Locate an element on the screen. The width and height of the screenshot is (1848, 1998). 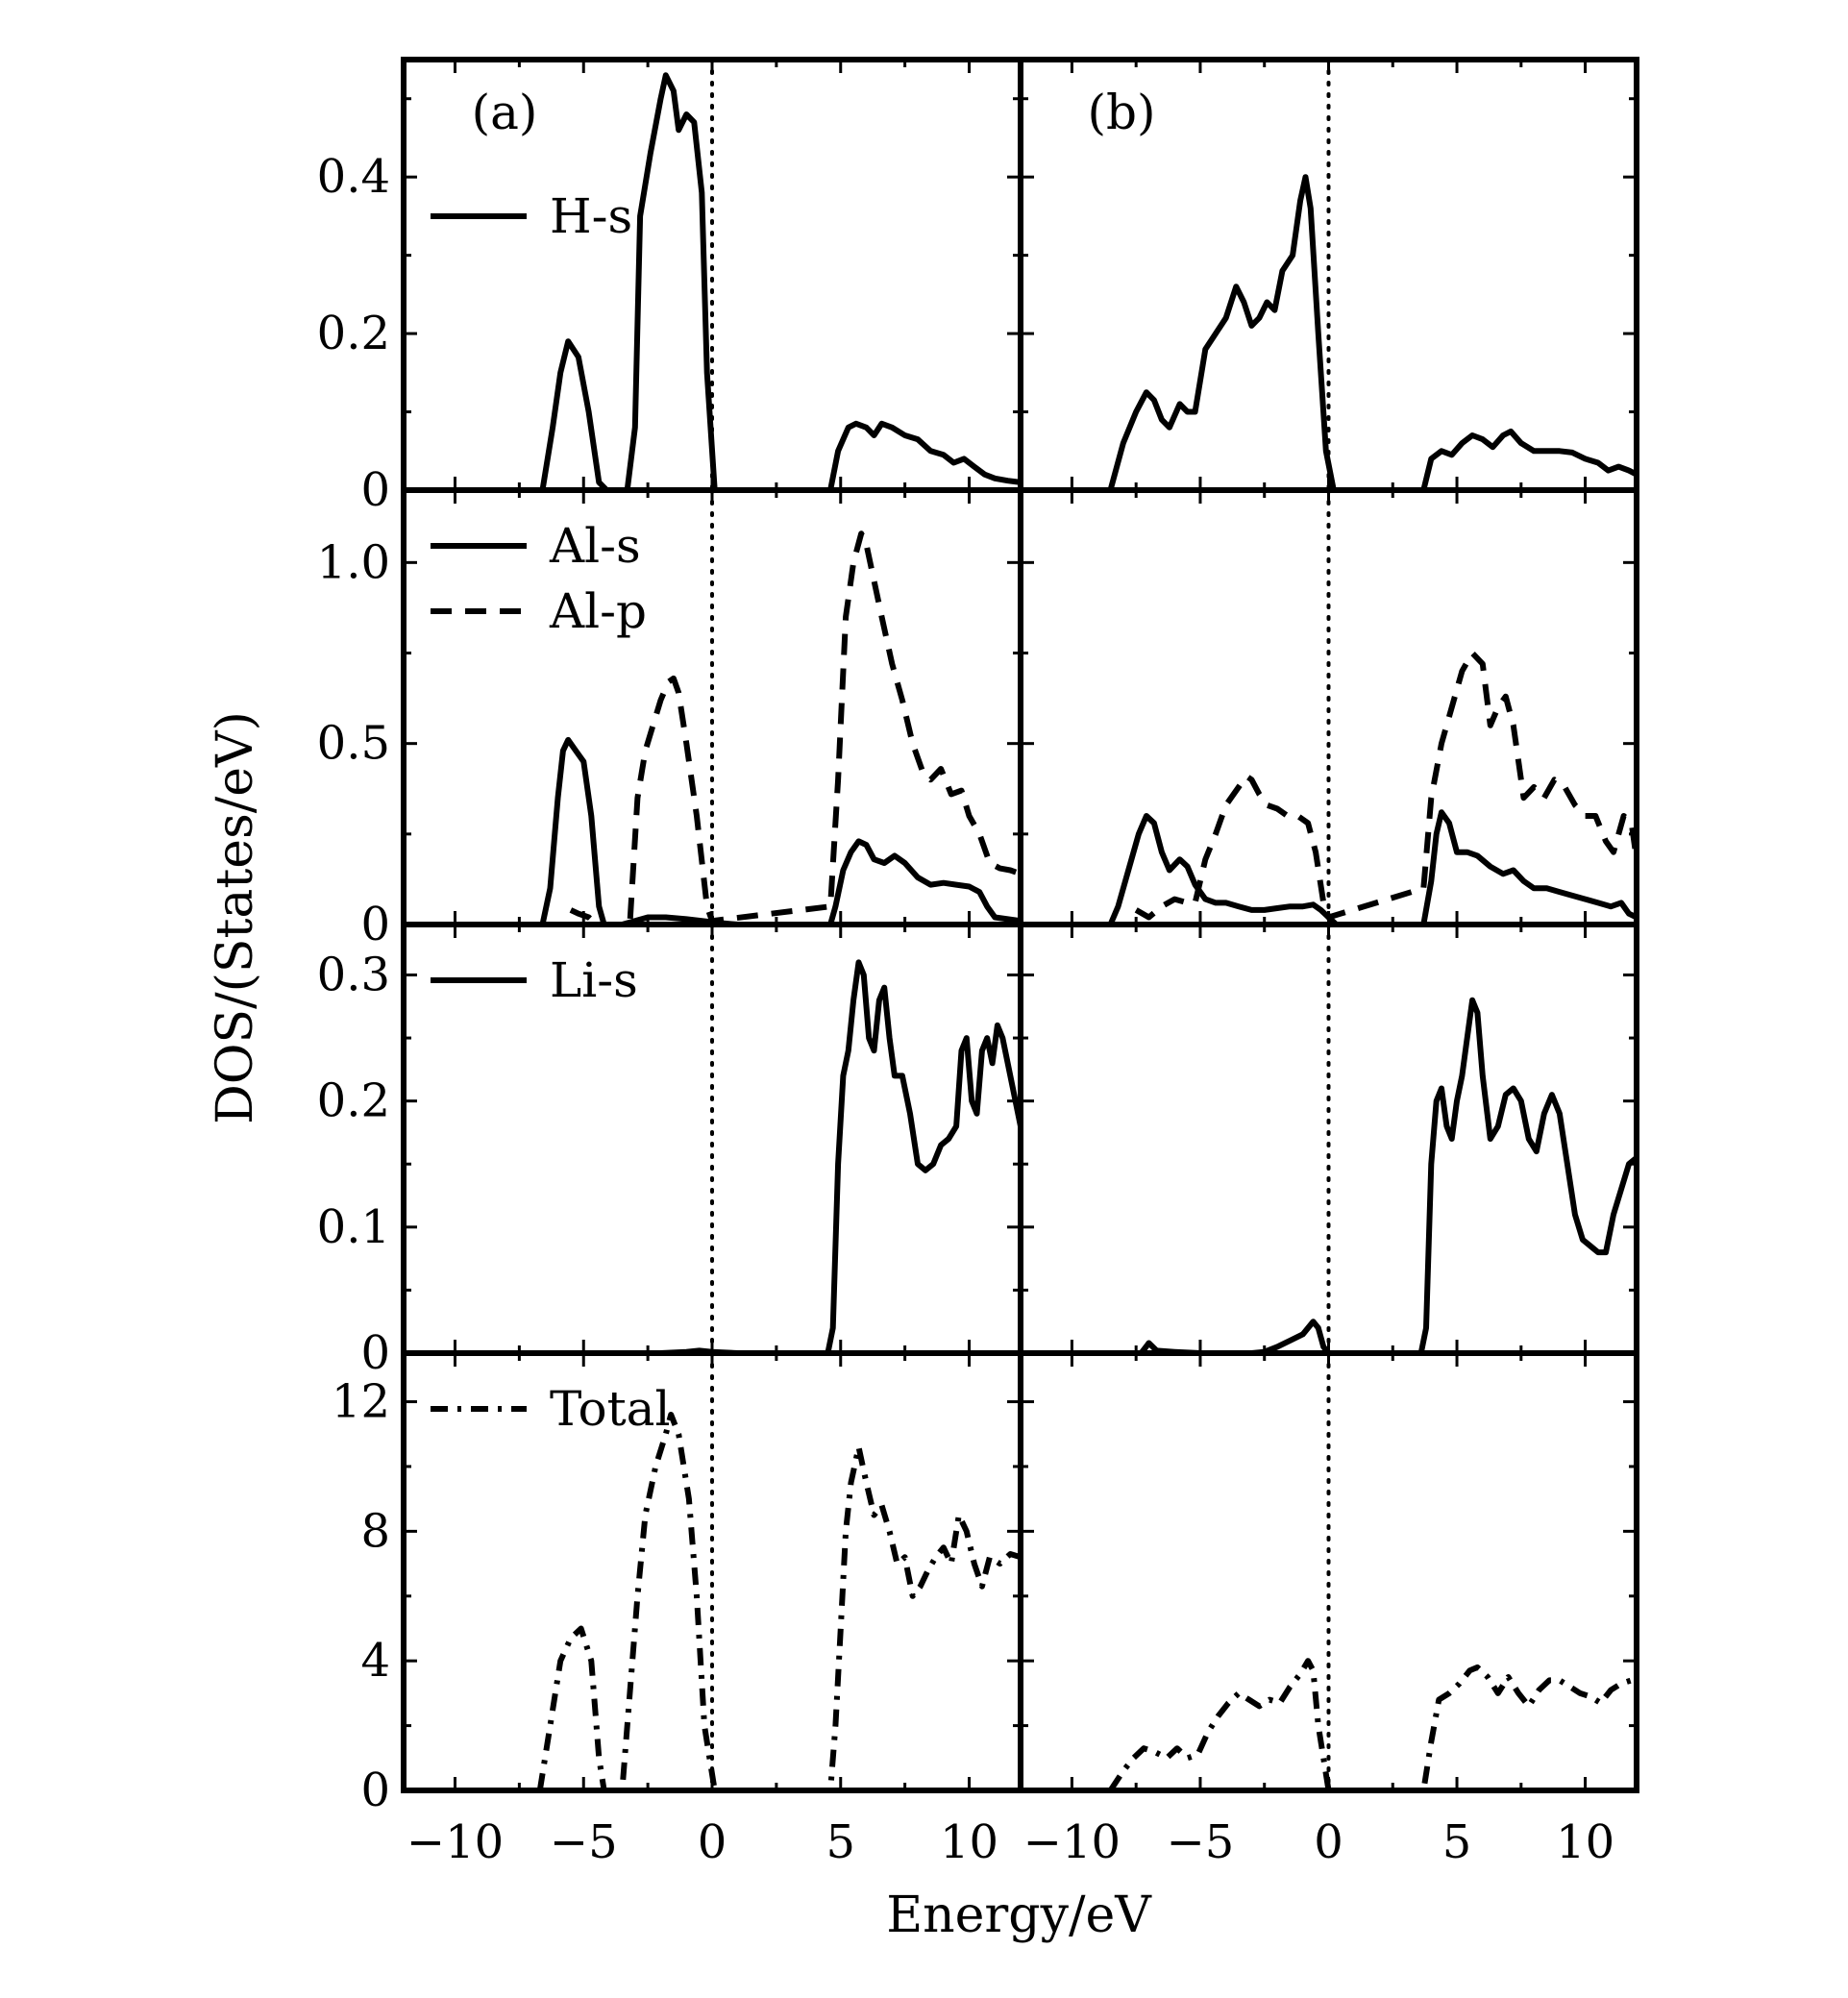
y-tick-label: 1.0 is located at coordinates (353, 562).